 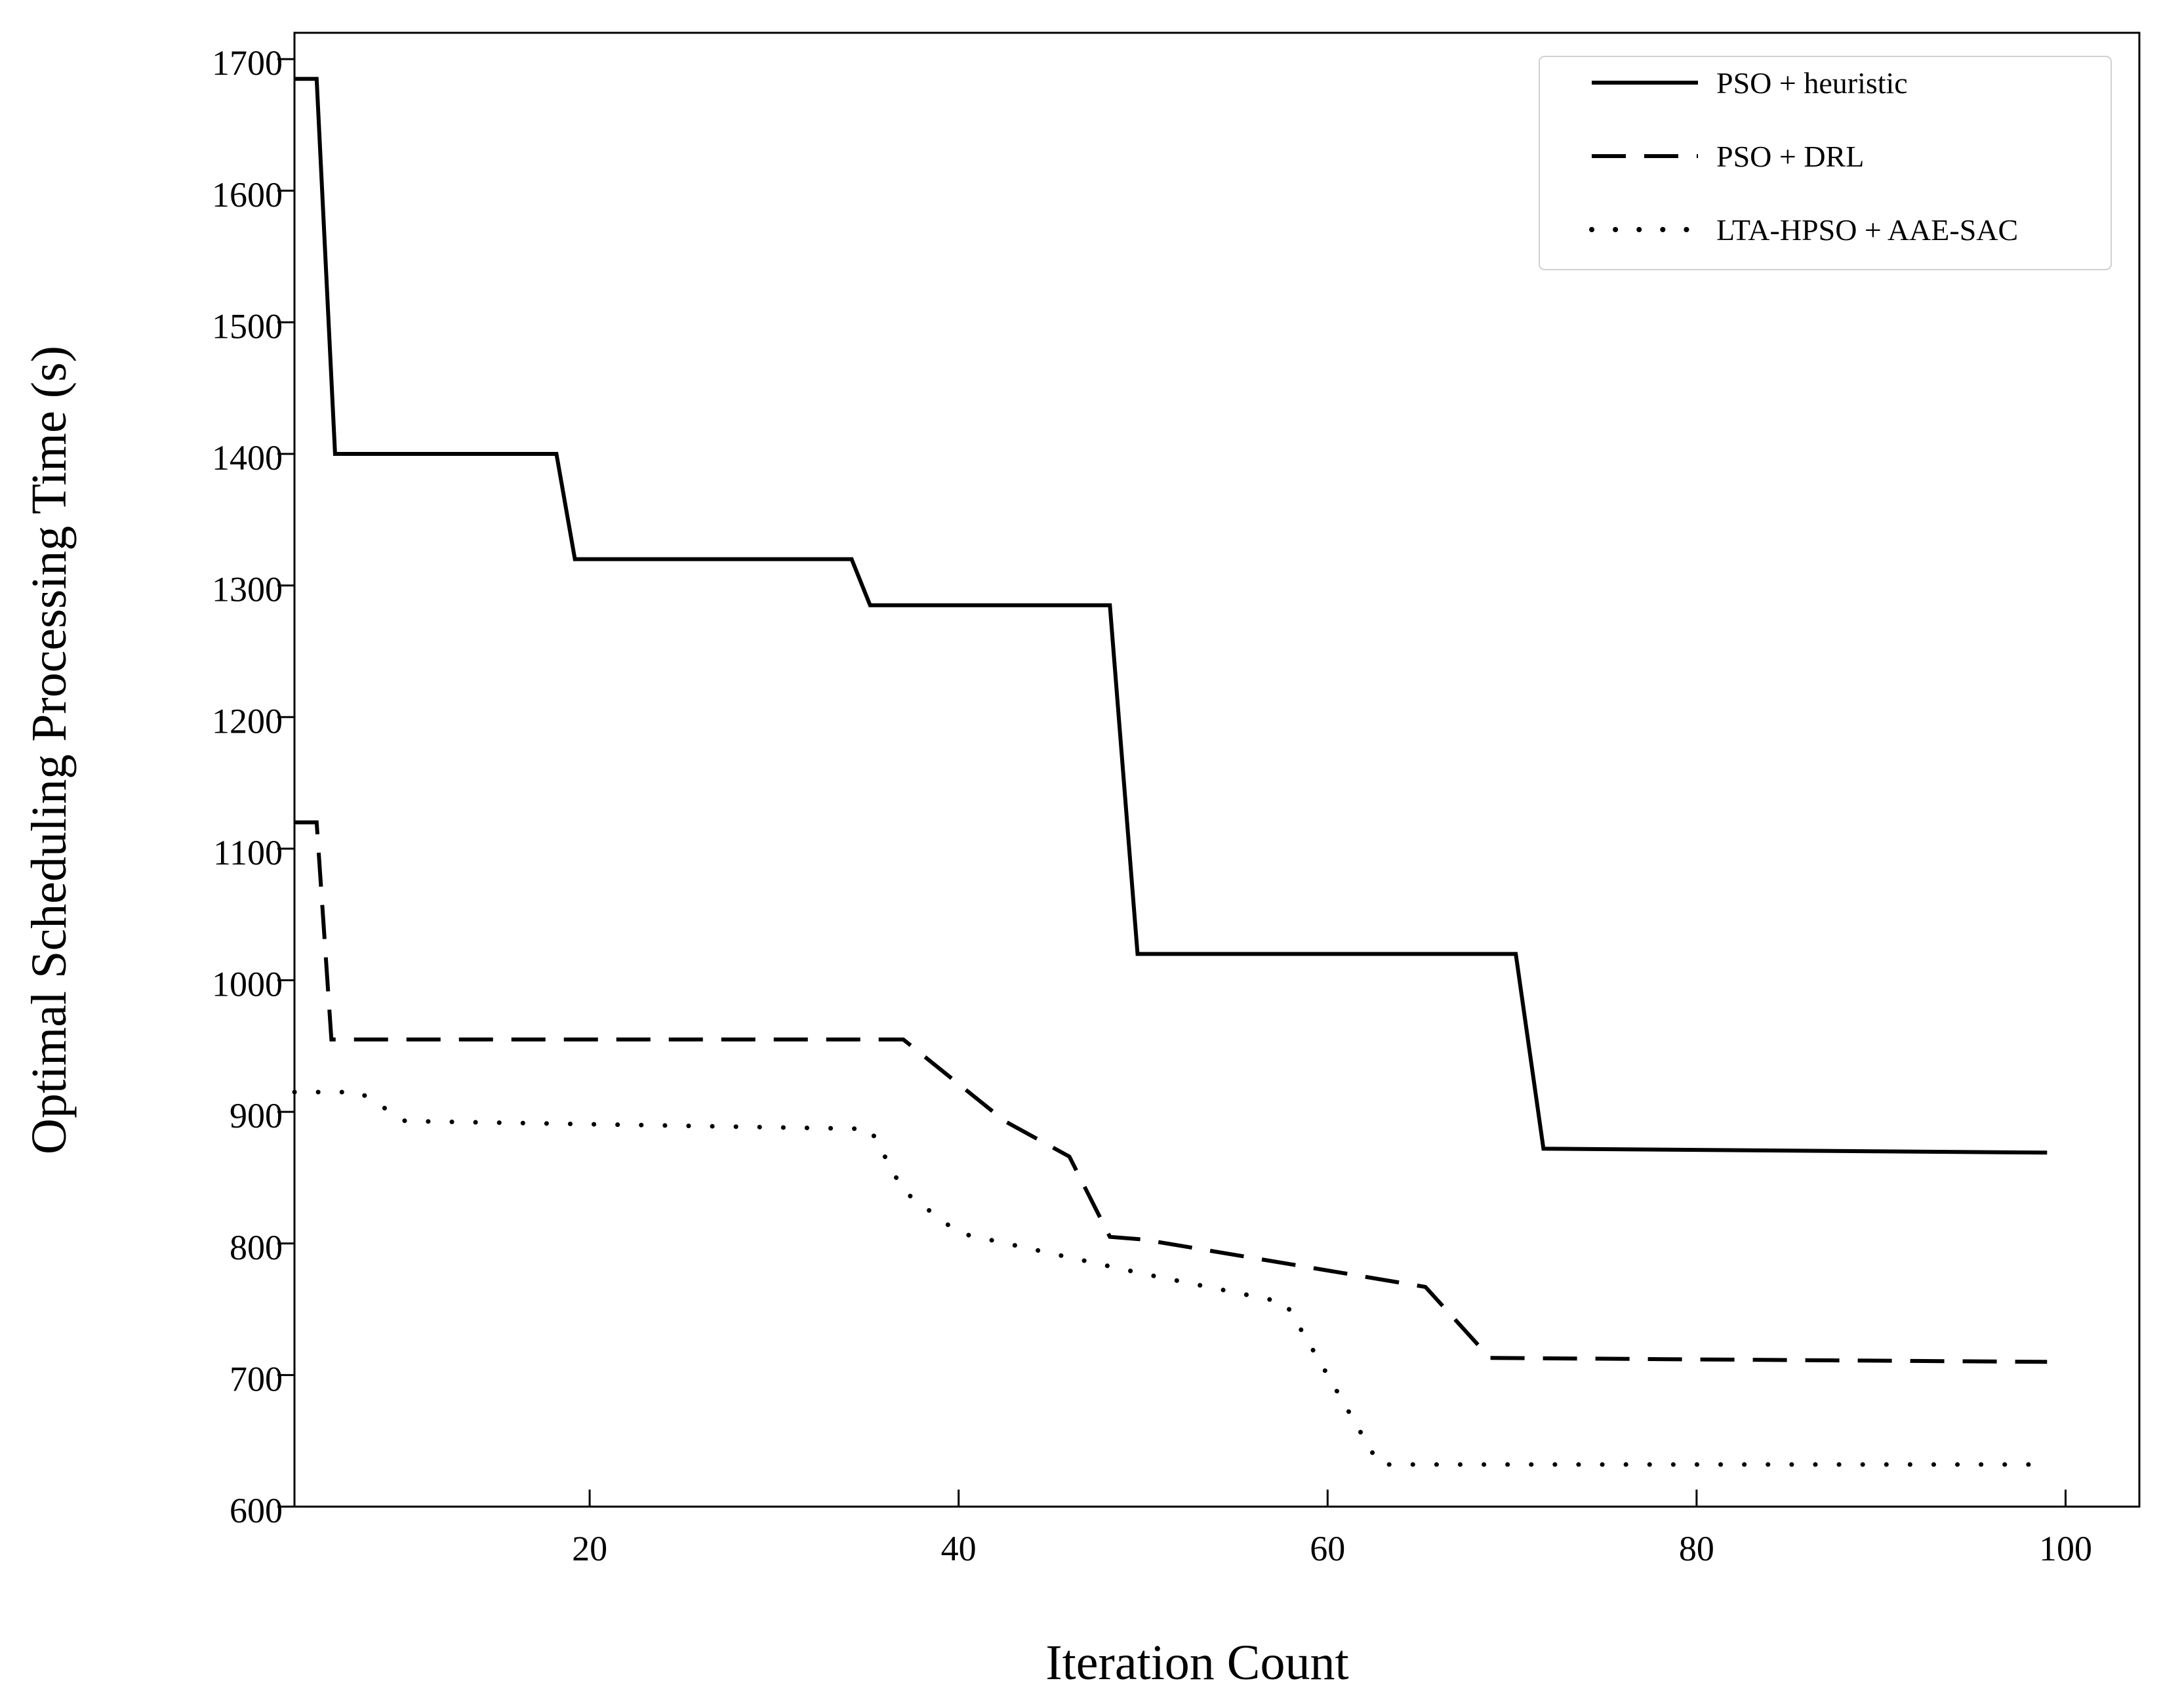 I want to click on y-tick-label-1700: 1700, so click(x=247, y=63).